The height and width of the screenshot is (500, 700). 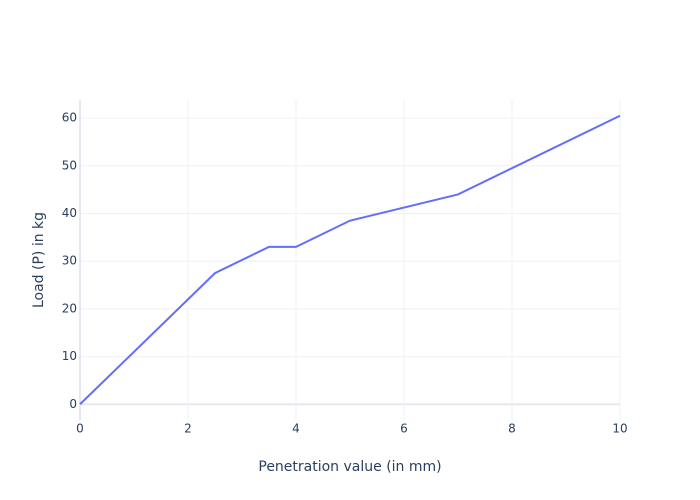 What do you see at coordinates (512, 429) in the screenshot?
I see `x-tick-label: 8` at bounding box center [512, 429].